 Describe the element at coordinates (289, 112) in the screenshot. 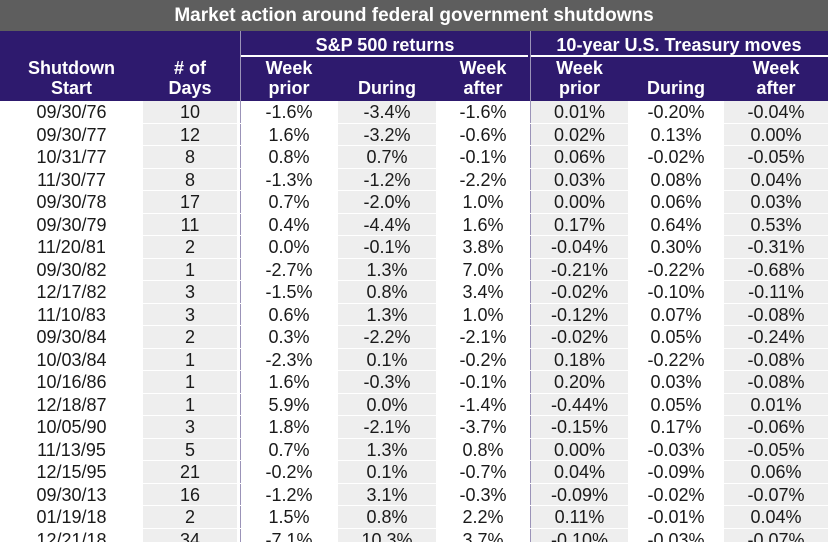

I see `cell-sp-week-prior: -1.6%` at that location.